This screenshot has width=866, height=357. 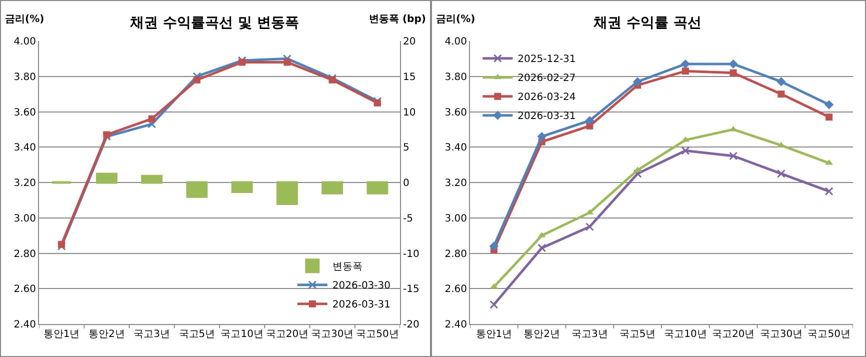 I want to click on y2-tick-label: -15, so click(x=411, y=290).